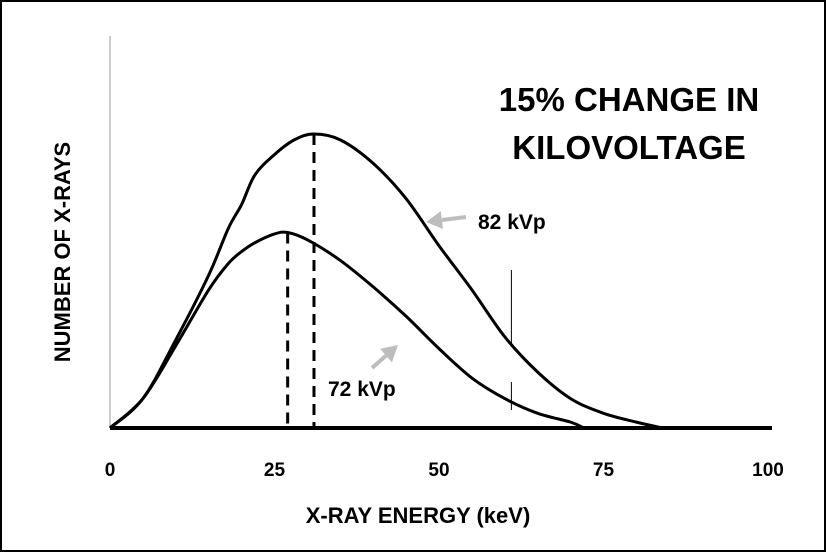 Image resolution: width=826 pixels, height=552 pixels. I want to click on annotation-arrow-head-82-kvp, so click(434, 220).